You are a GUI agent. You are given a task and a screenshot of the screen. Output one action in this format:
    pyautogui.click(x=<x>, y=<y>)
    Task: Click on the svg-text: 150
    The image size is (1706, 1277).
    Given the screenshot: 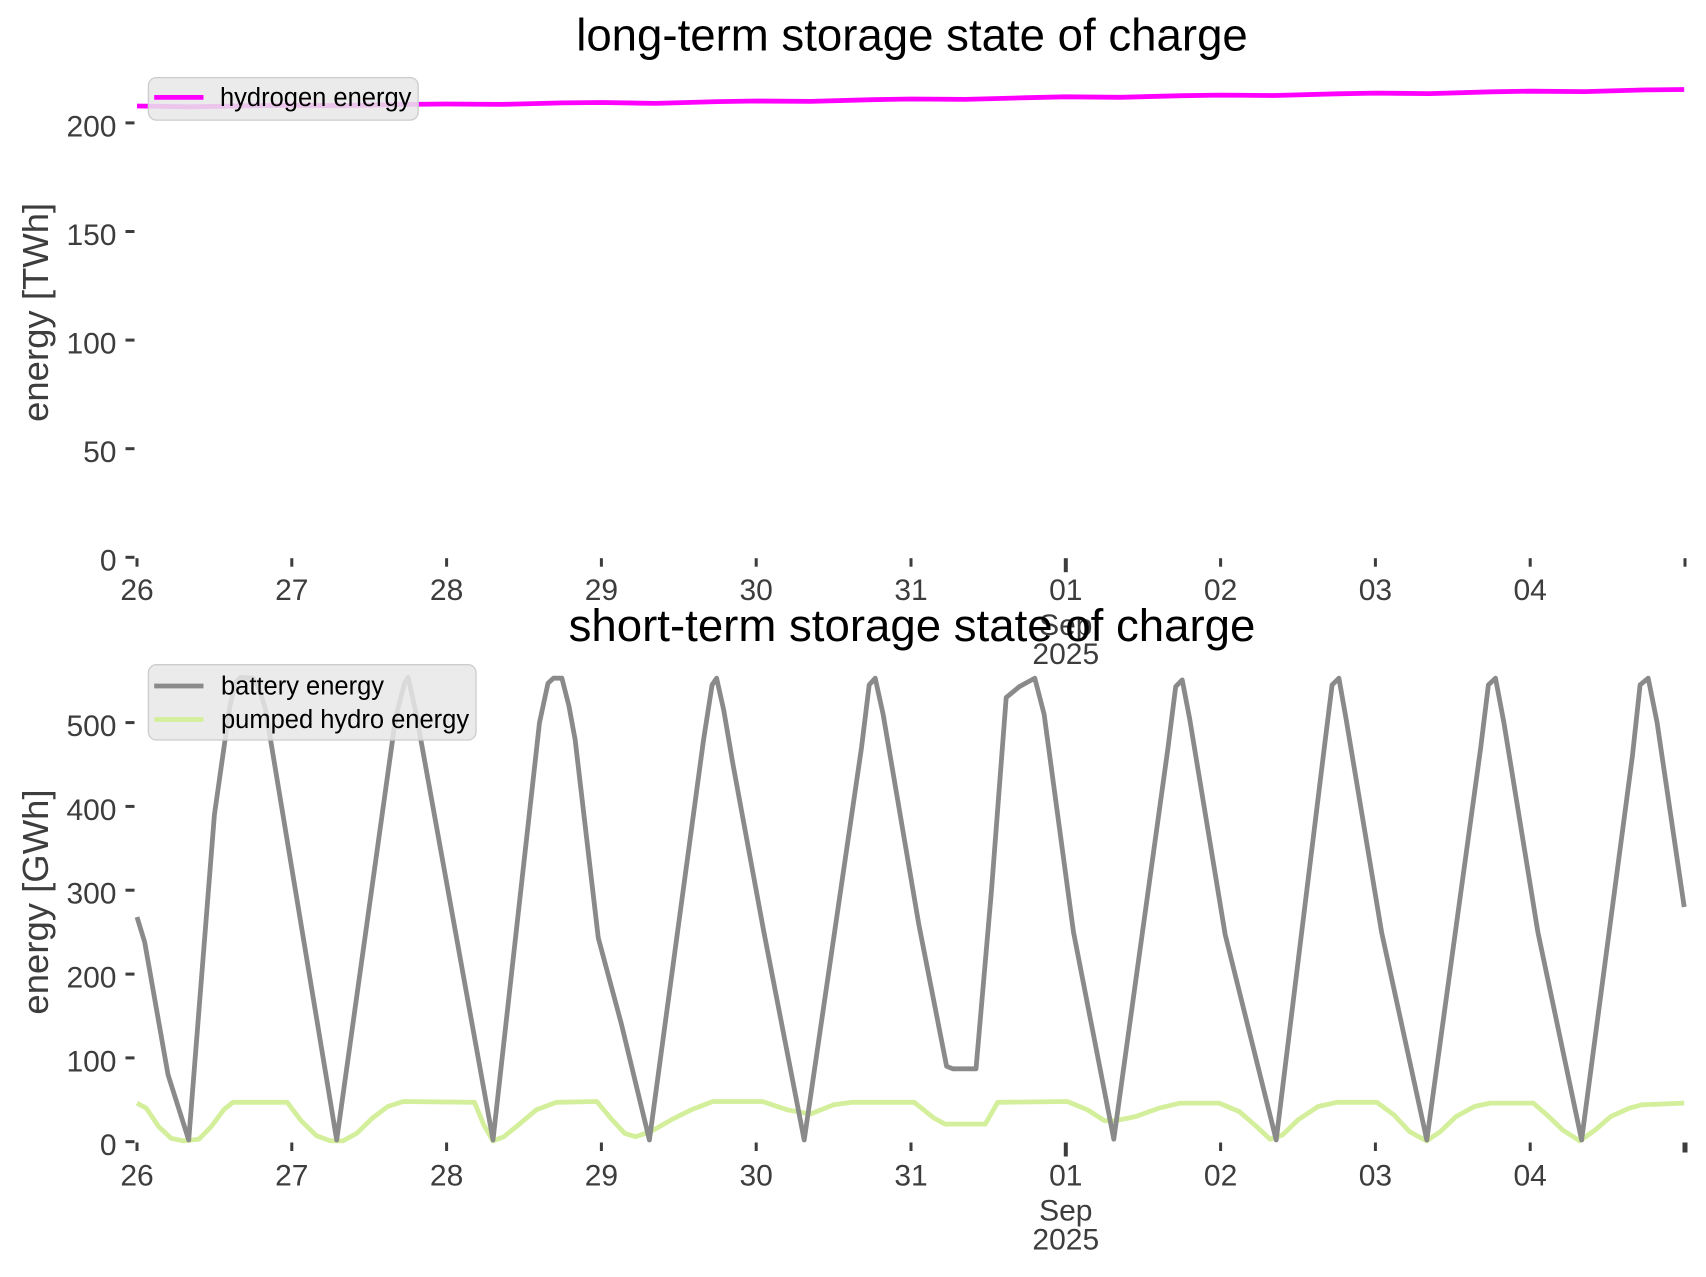 What is the action you would take?
    pyautogui.click(x=91, y=235)
    